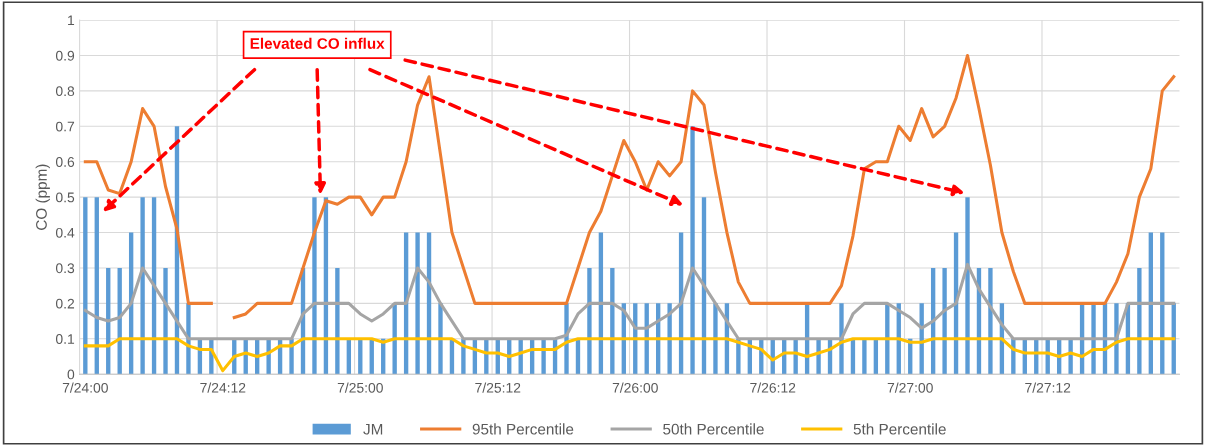 Image resolution: width=1206 pixels, height=446 pixels. I want to click on x-tick-label: 7/26:12, so click(773, 387).